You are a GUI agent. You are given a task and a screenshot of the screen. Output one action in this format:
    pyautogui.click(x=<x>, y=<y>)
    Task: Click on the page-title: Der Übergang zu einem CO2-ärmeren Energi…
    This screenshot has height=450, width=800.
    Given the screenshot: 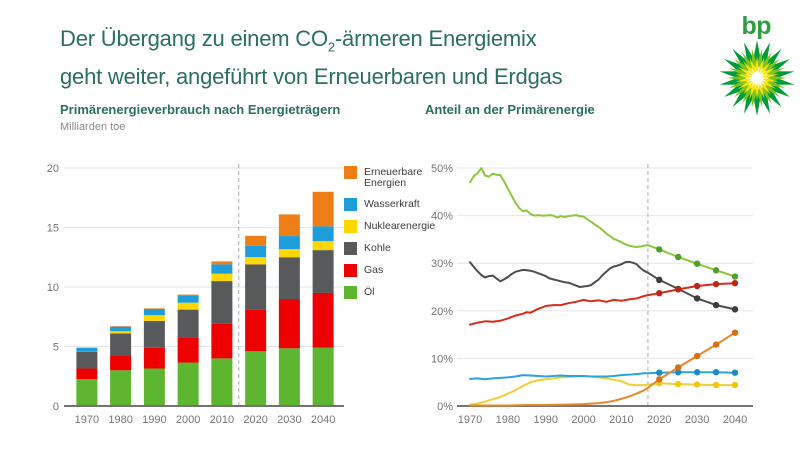 What is the action you would take?
    pyautogui.click(x=370, y=58)
    